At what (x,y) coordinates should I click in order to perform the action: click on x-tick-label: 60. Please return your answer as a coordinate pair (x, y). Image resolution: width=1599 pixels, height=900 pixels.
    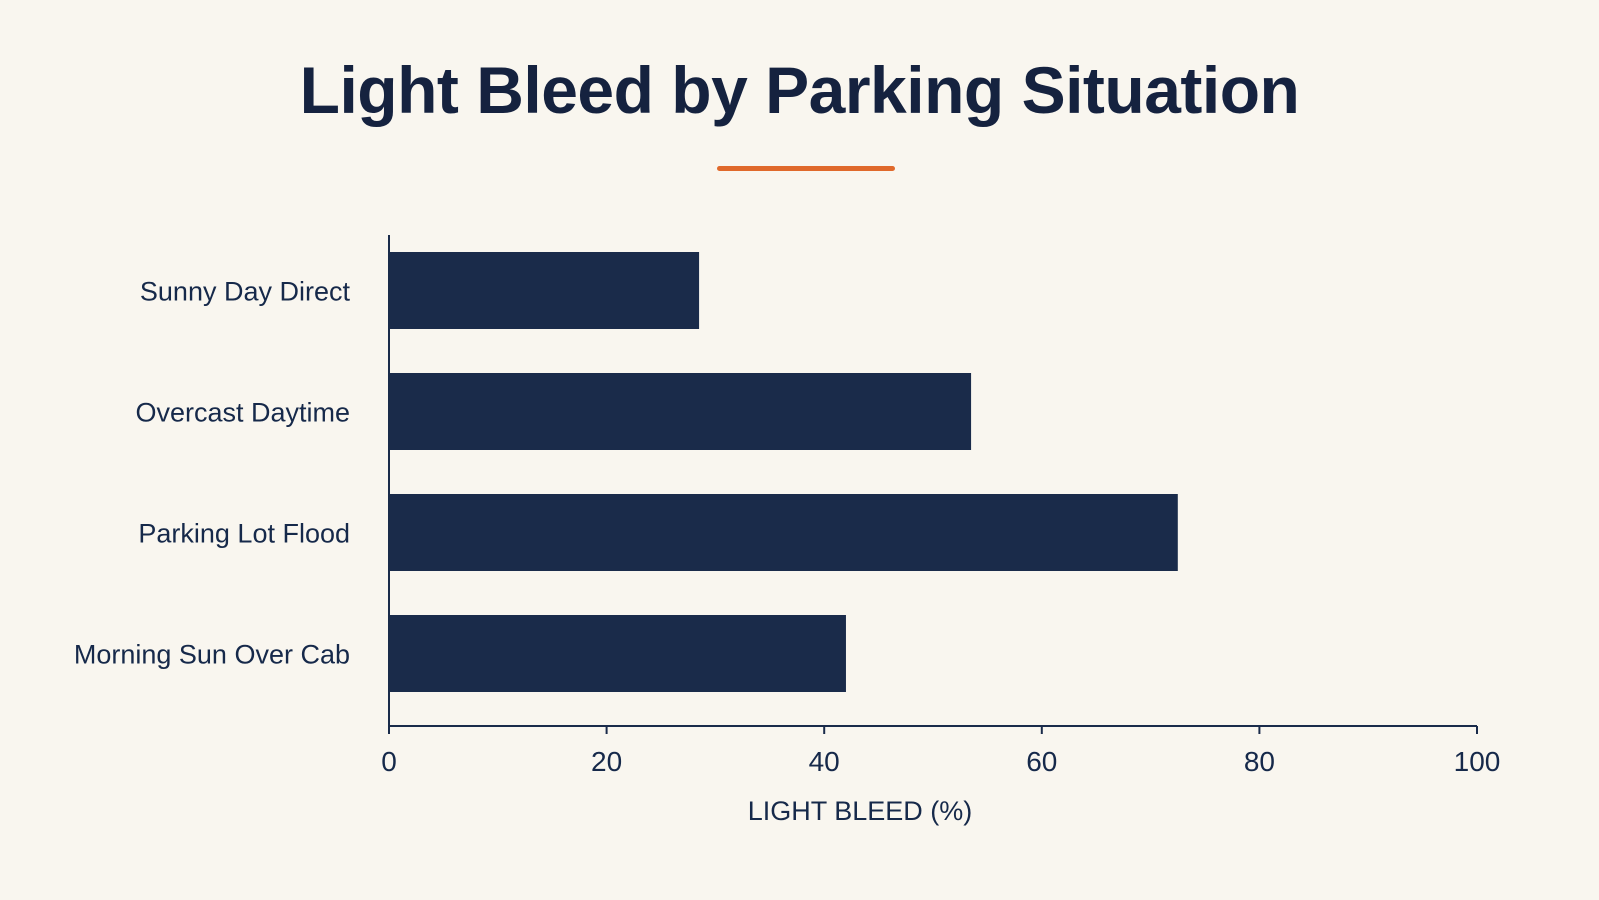
    Looking at the image, I should click on (1041, 761).